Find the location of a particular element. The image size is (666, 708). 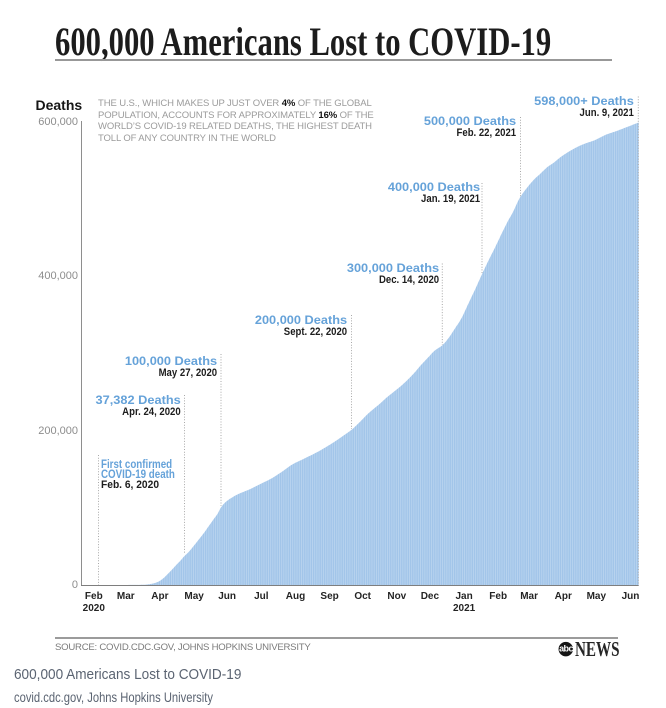

svg-text: abc is located at coordinates (566, 649).